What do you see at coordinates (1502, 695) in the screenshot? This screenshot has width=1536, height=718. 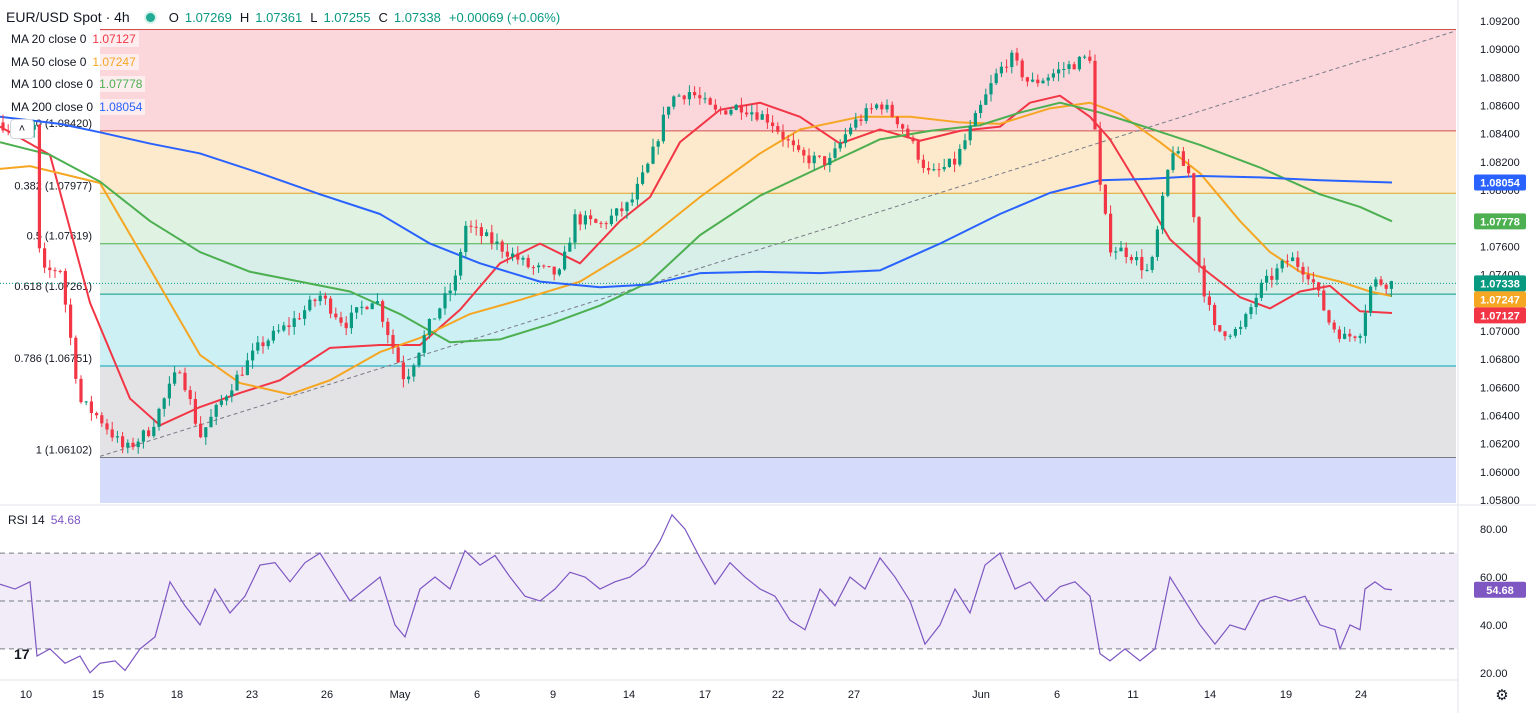 I see `settings-gear-icon: ⚙` at bounding box center [1502, 695].